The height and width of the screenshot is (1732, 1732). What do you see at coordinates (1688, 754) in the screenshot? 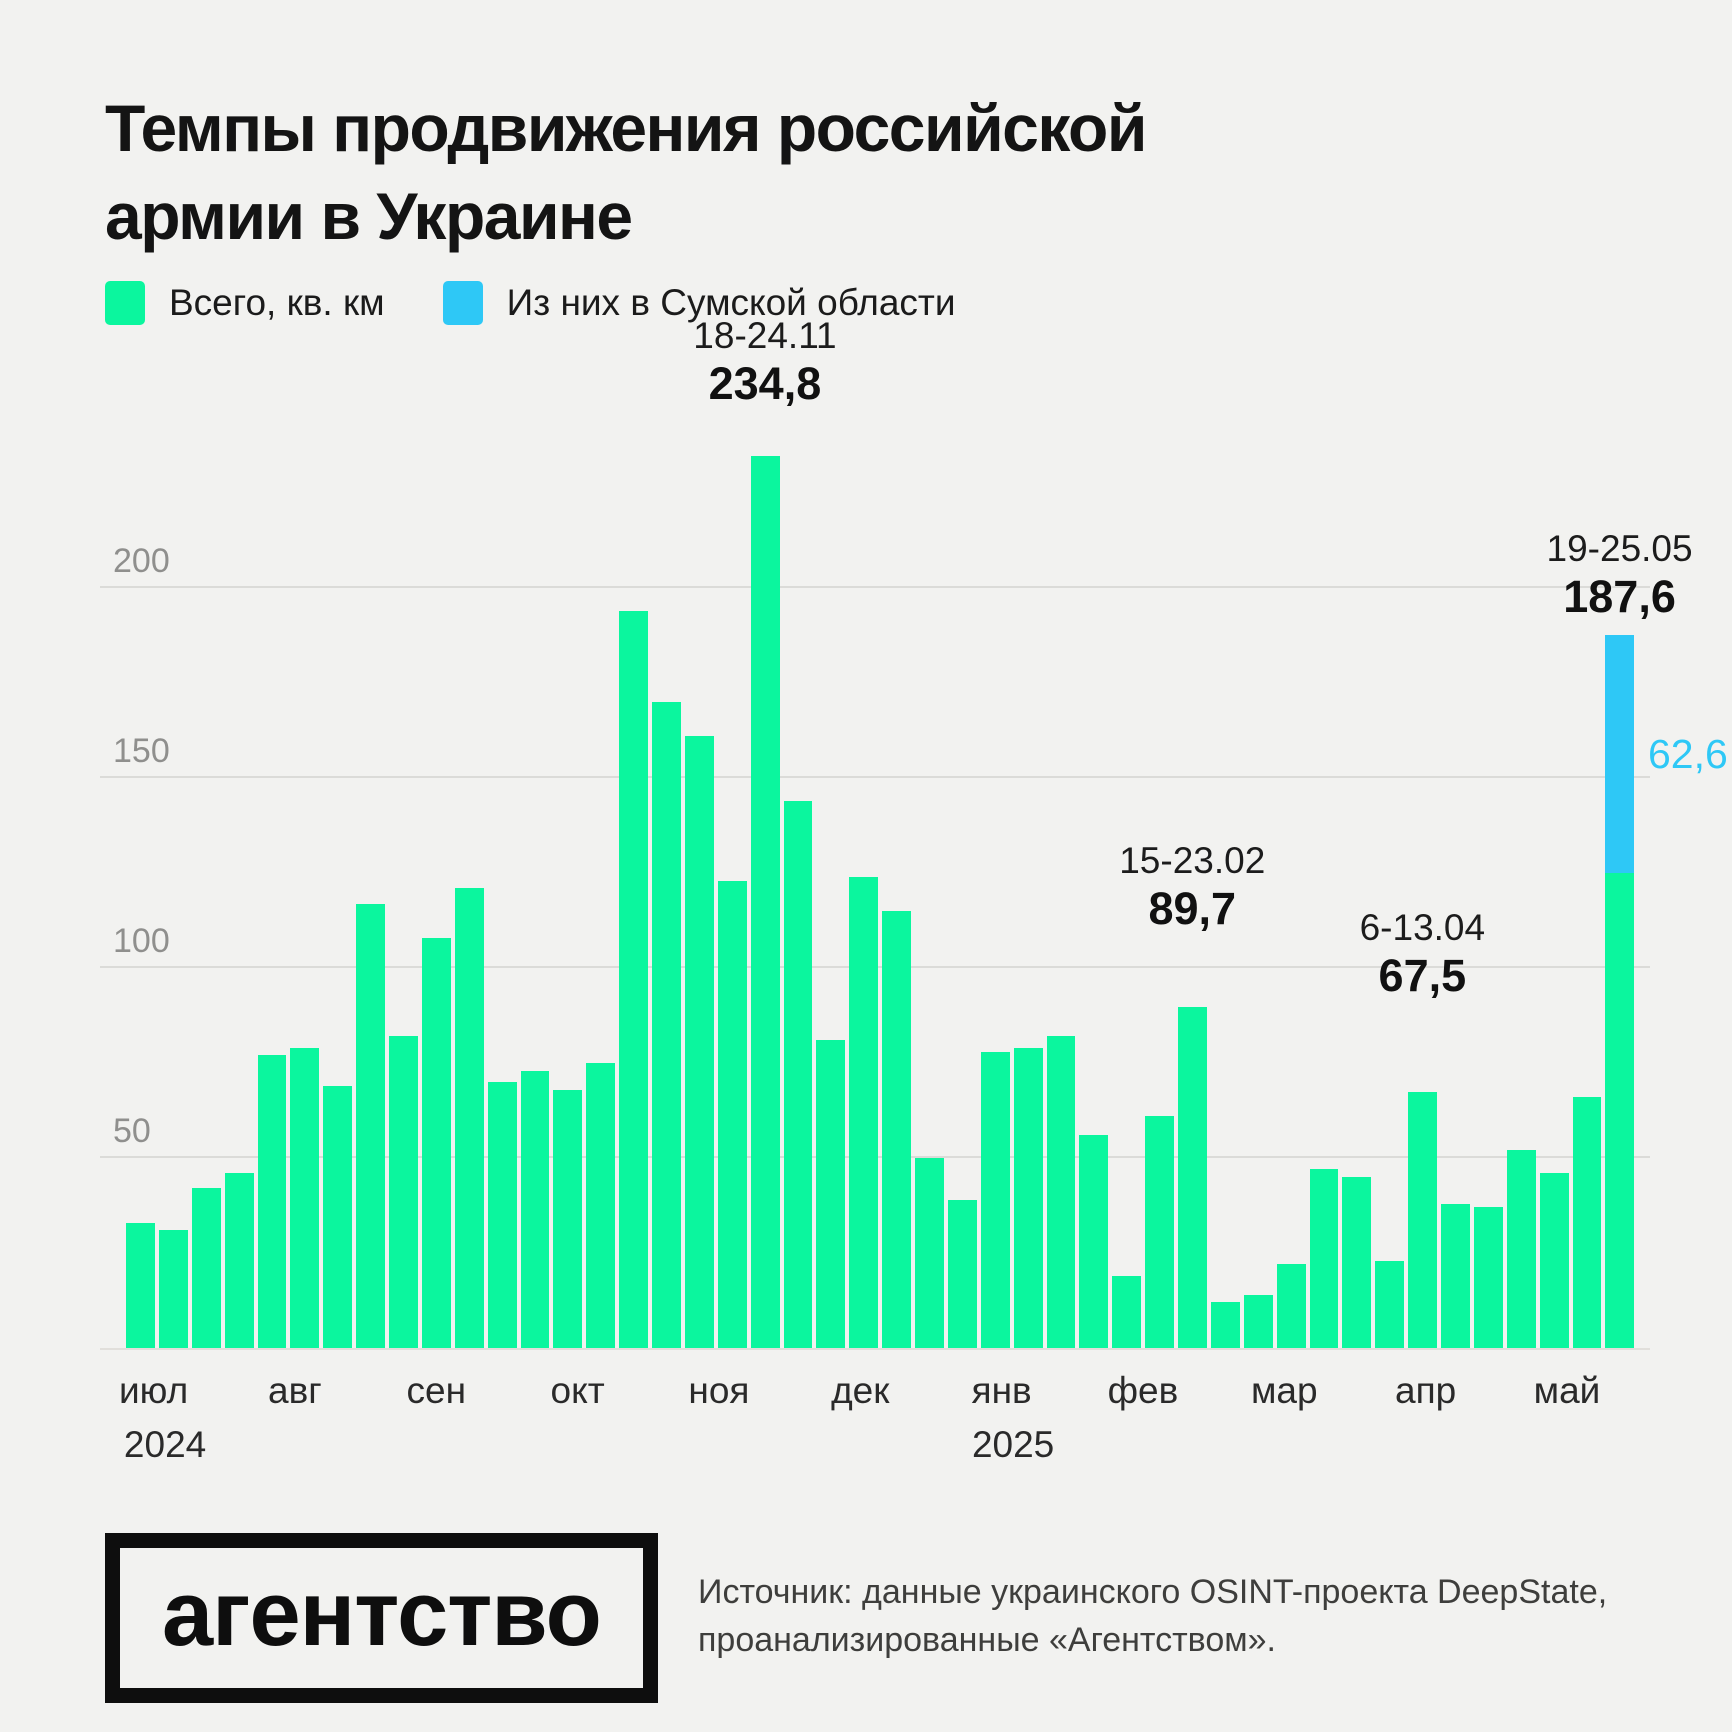
I see `sumy-value-label: 62,6` at bounding box center [1688, 754].